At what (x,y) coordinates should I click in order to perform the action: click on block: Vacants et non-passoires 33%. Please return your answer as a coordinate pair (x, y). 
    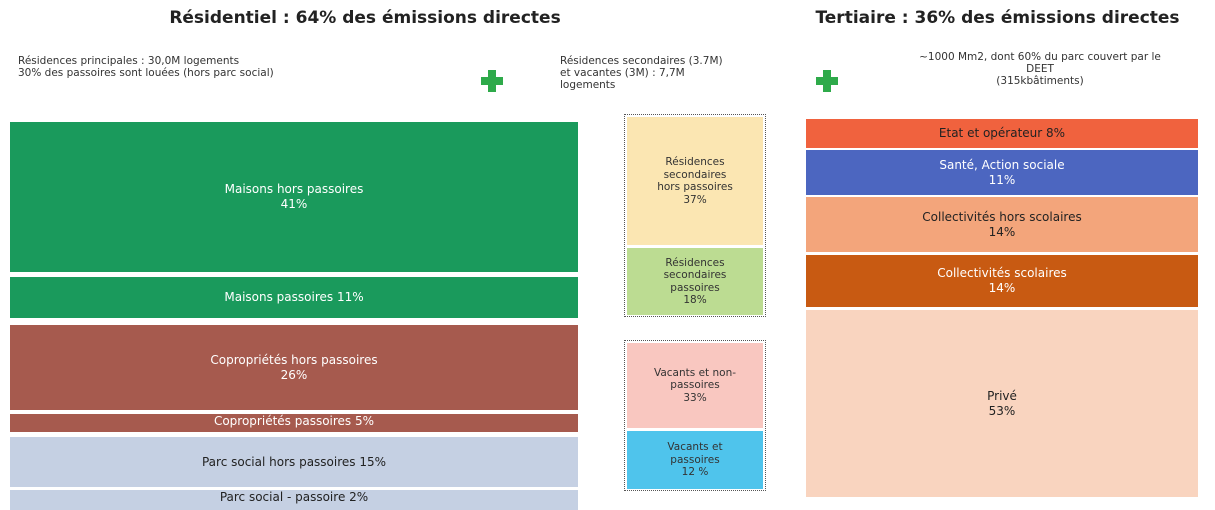
    Looking at the image, I should click on (695, 385).